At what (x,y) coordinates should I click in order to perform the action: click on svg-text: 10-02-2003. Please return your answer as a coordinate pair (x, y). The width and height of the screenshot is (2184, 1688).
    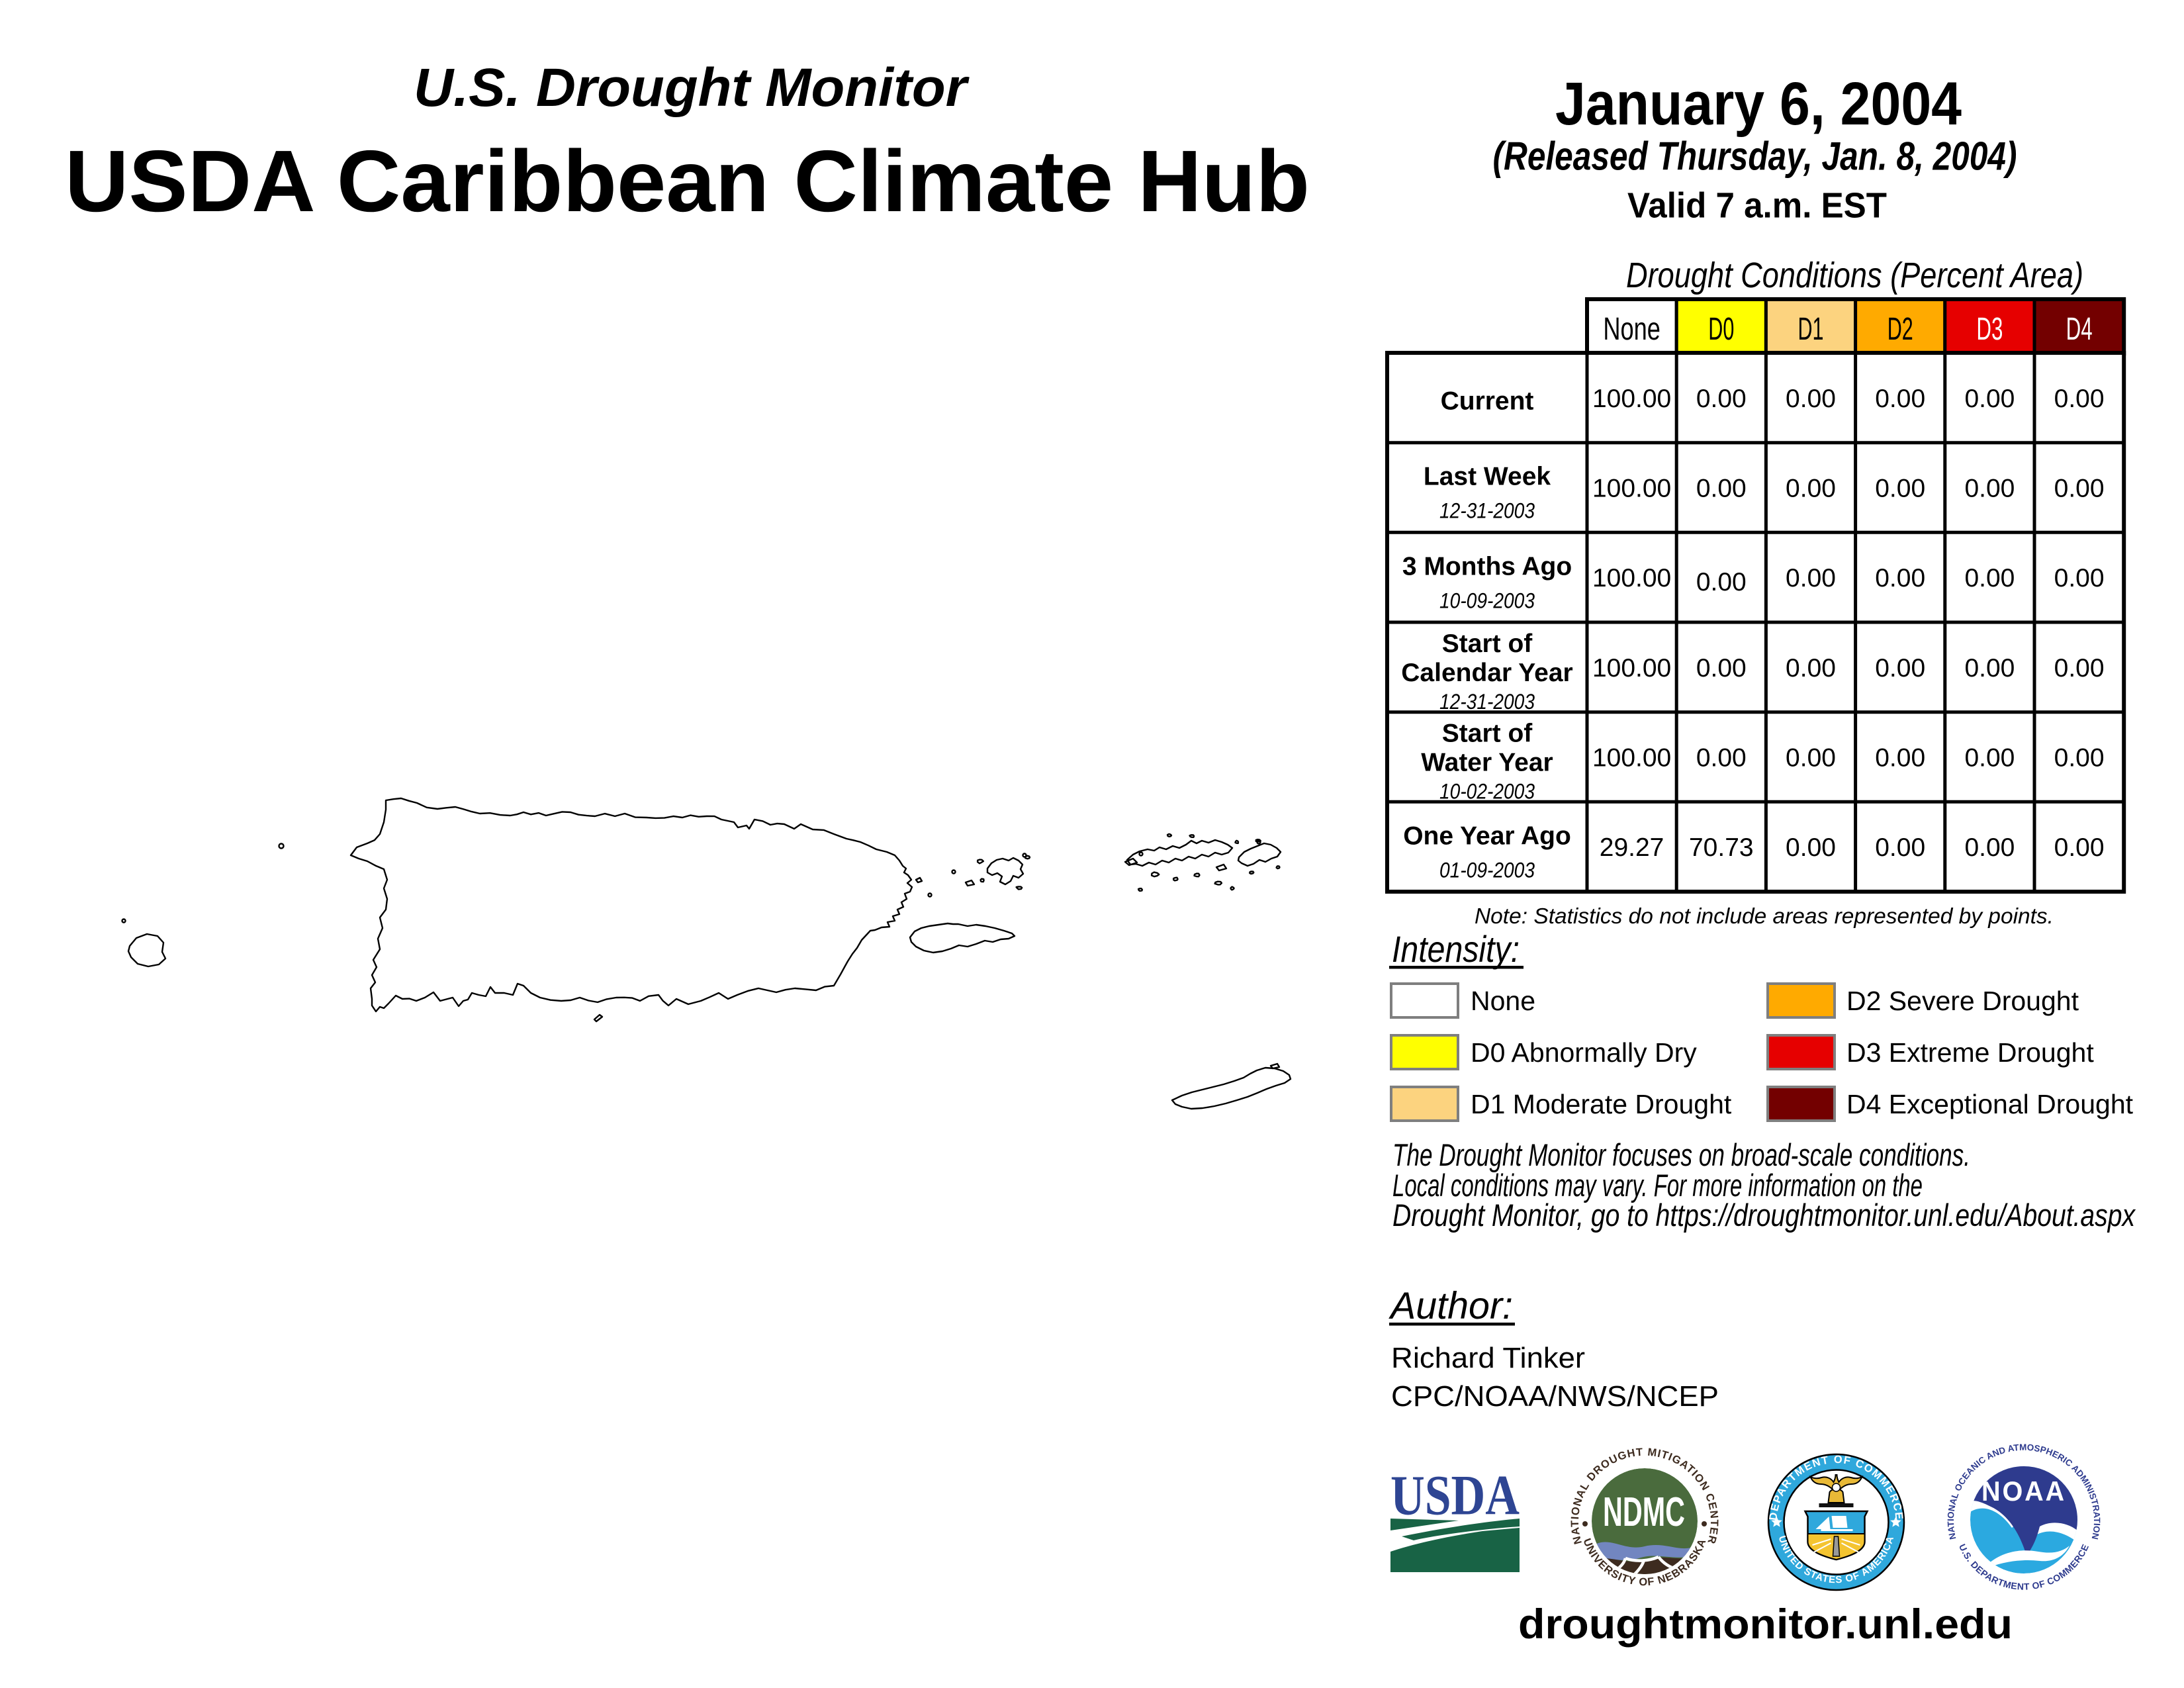
    Looking at the image, I should click on (1487, 792).